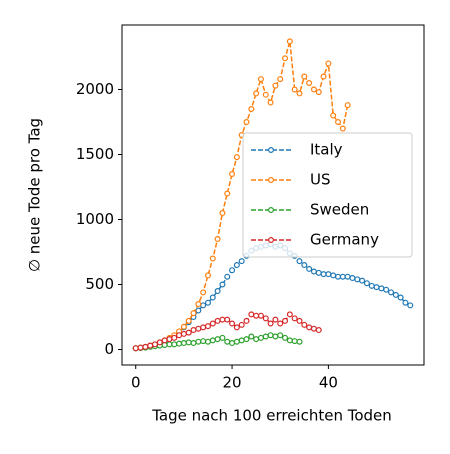 The height and width of the screenshot is (454, 450). Describe the element at coordinates (344, 240) in the screenshot. I see `legend-label: Germany` at that location.